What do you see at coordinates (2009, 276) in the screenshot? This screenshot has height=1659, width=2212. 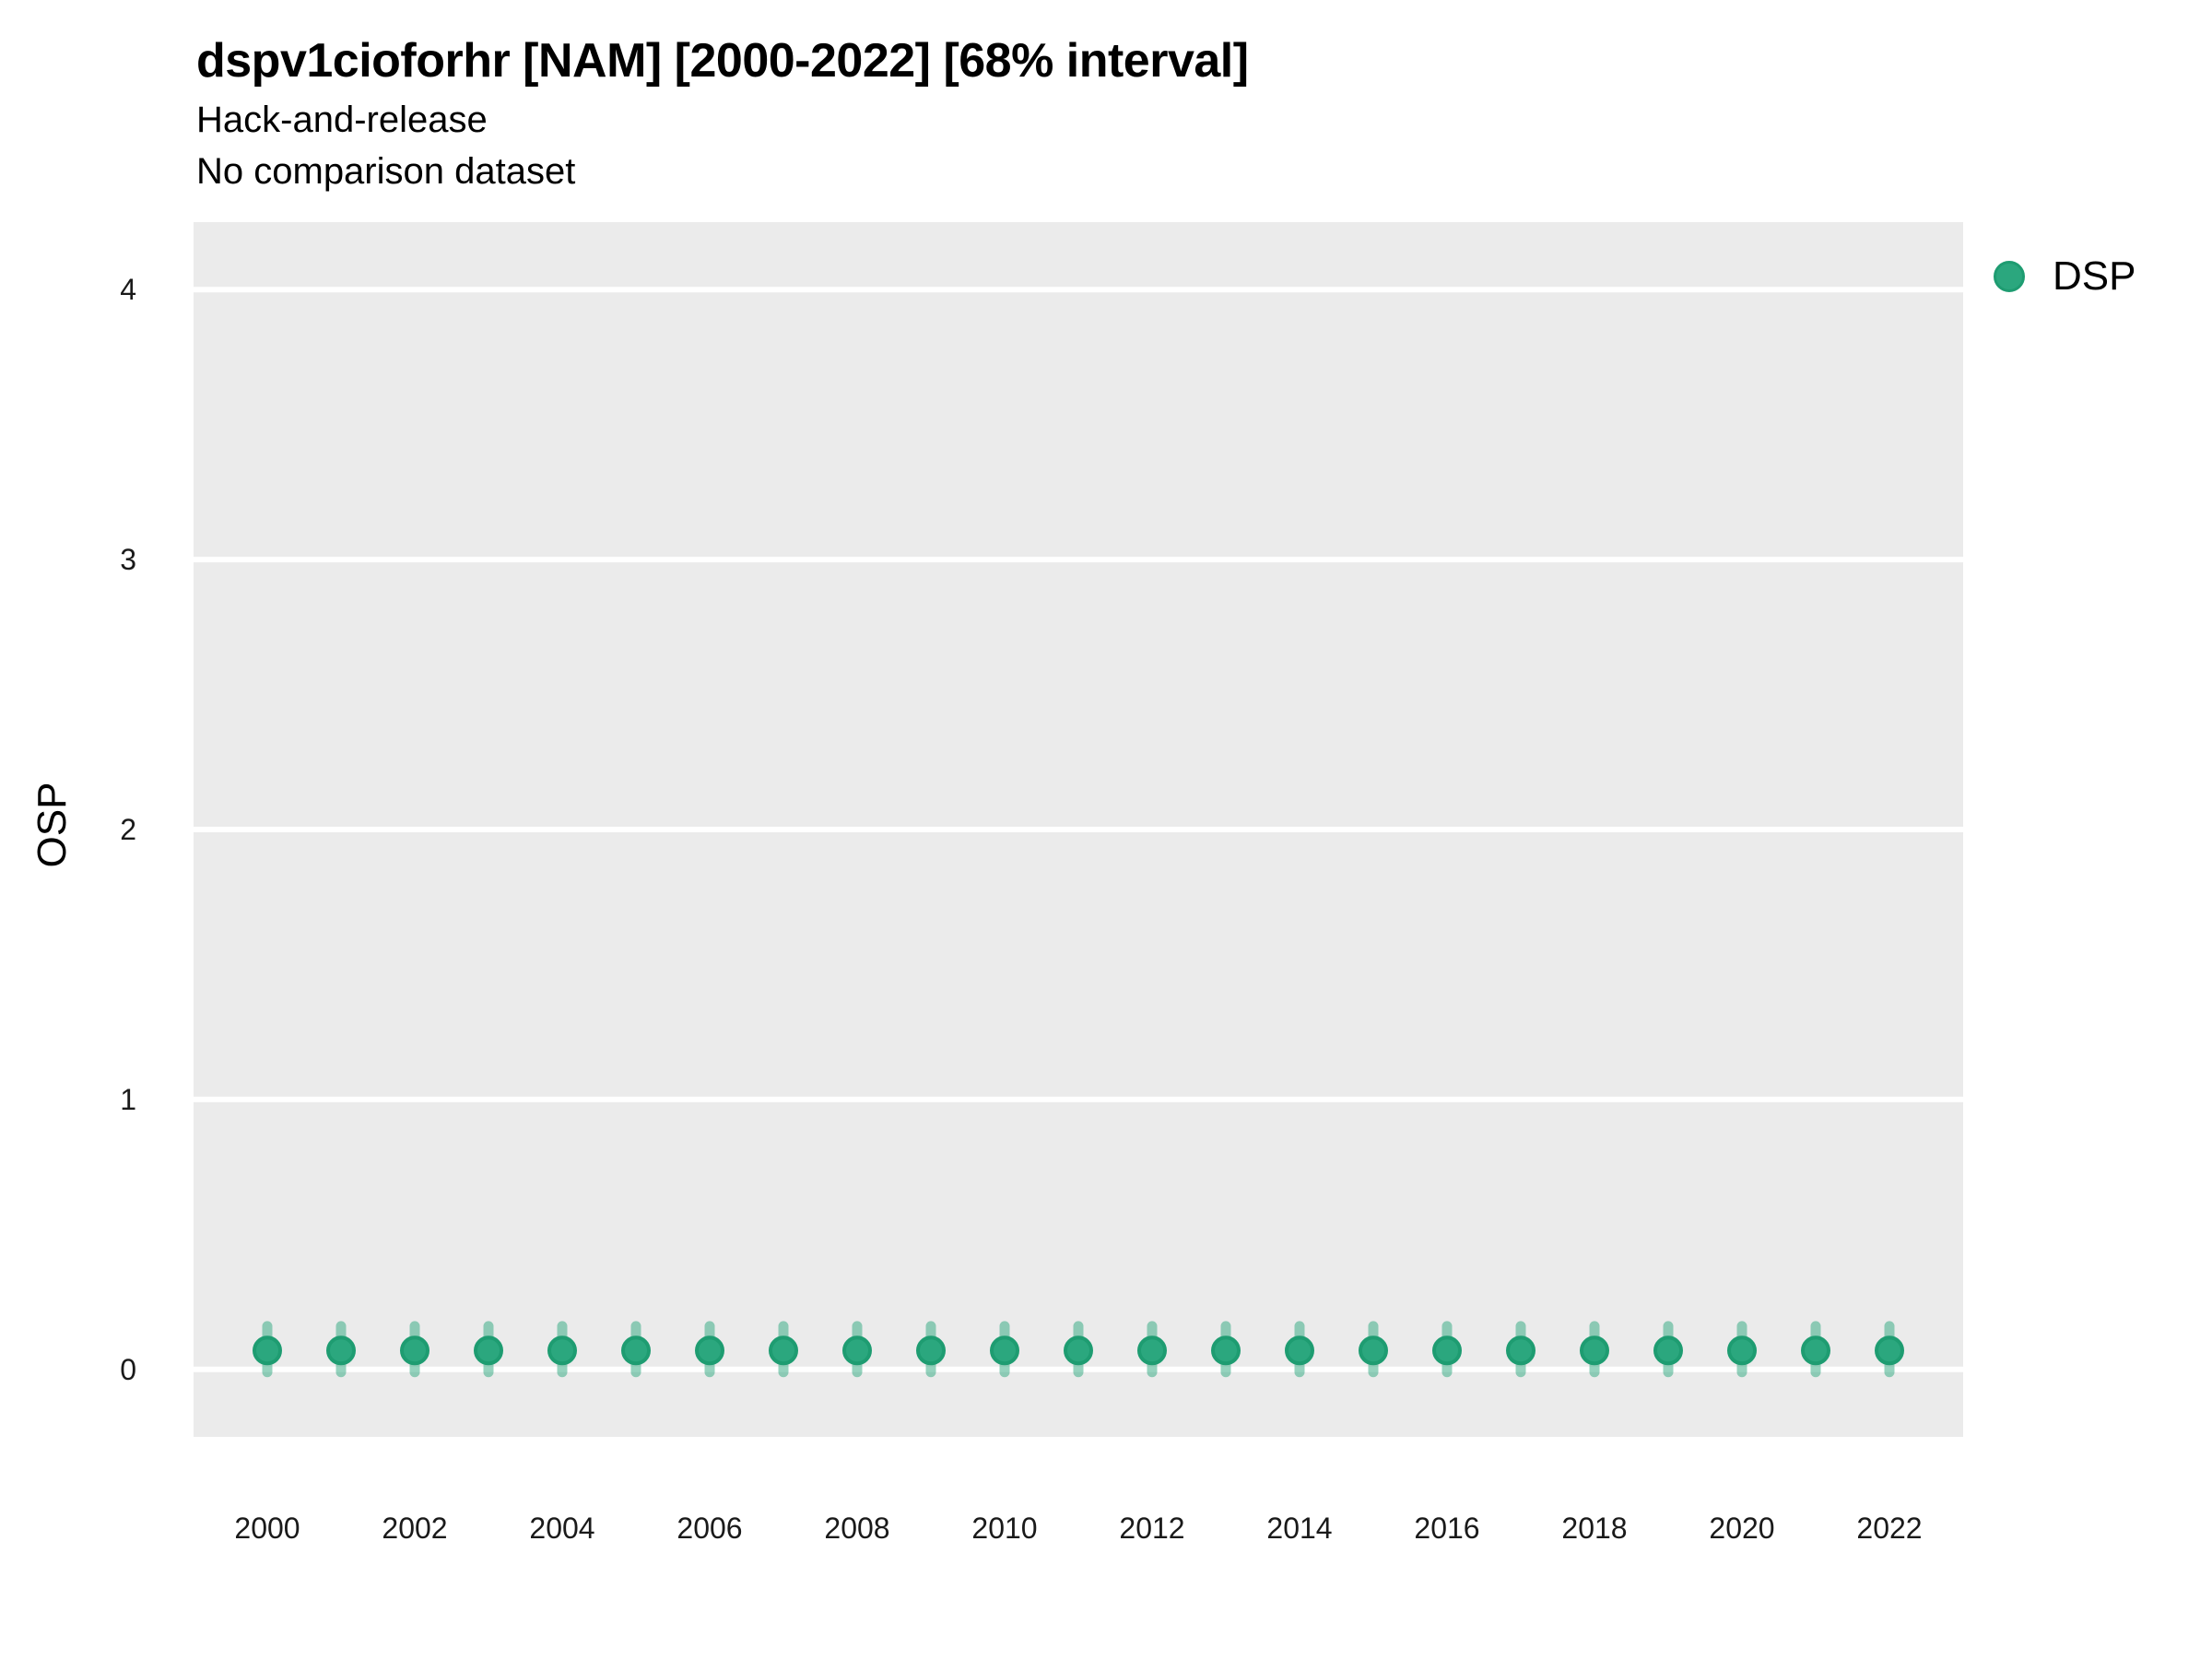 I see `legend-dot-icon` at bounding box center [2009, 276].